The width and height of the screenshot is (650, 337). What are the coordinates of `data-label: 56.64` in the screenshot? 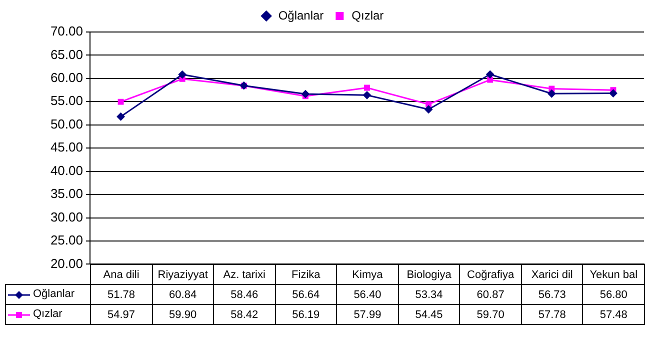 It's located at (306, 294).